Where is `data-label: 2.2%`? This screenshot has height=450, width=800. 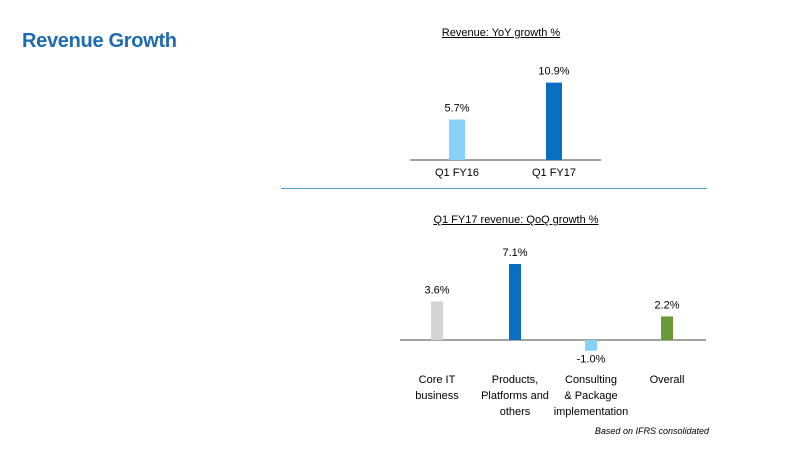 data-label: 2.2% is located at coordinates (666, 305).